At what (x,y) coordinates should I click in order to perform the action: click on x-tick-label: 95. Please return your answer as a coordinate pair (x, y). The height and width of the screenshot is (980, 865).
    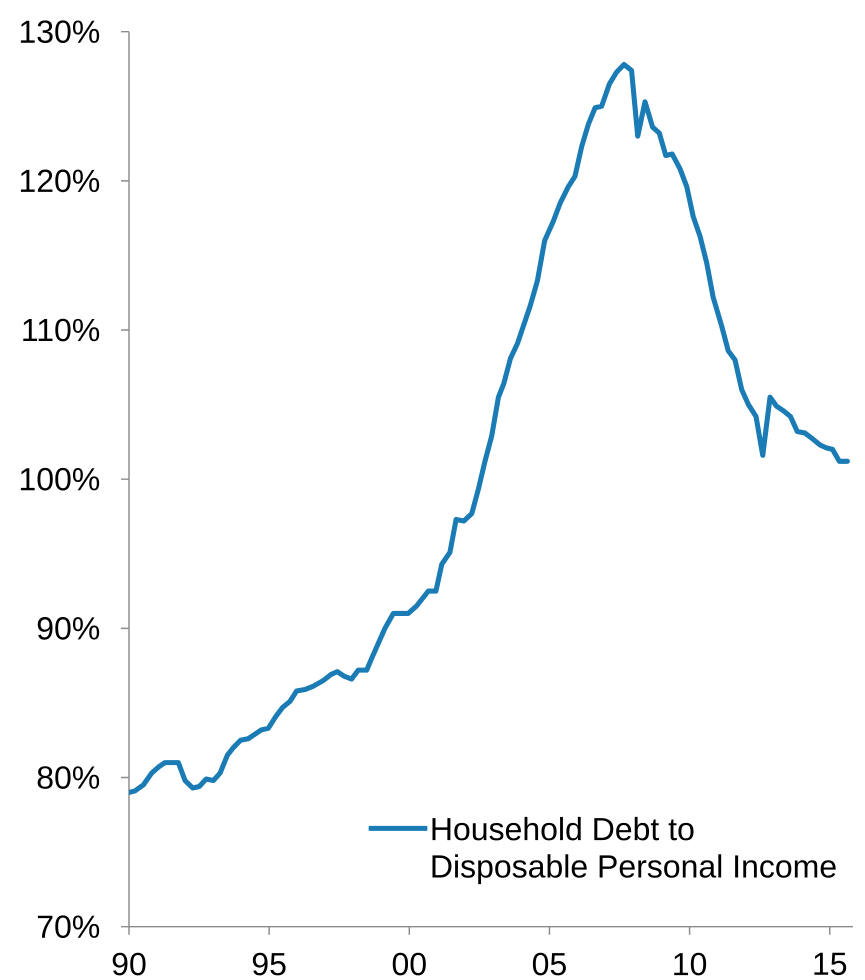
    Looking at the image, I should click on (269, 964).